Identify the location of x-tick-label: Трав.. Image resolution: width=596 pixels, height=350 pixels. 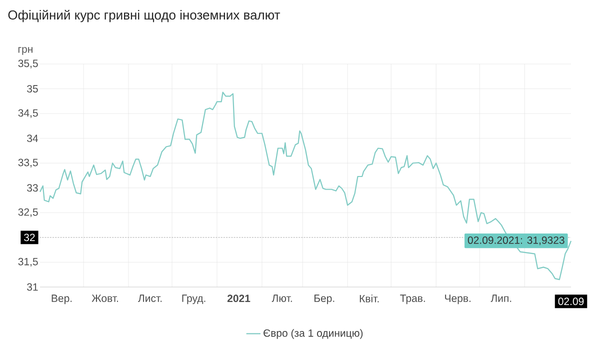
(412, 299).